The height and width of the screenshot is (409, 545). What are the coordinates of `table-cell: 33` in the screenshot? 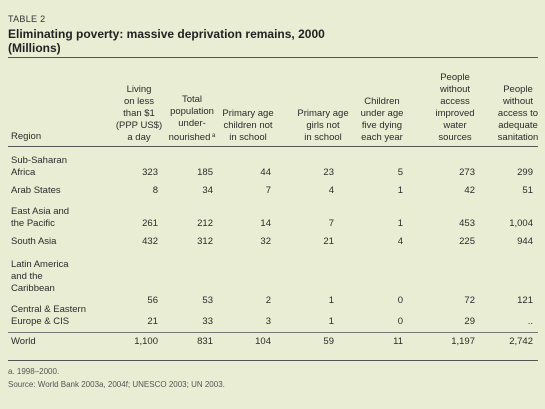 It's located at (188, 322).